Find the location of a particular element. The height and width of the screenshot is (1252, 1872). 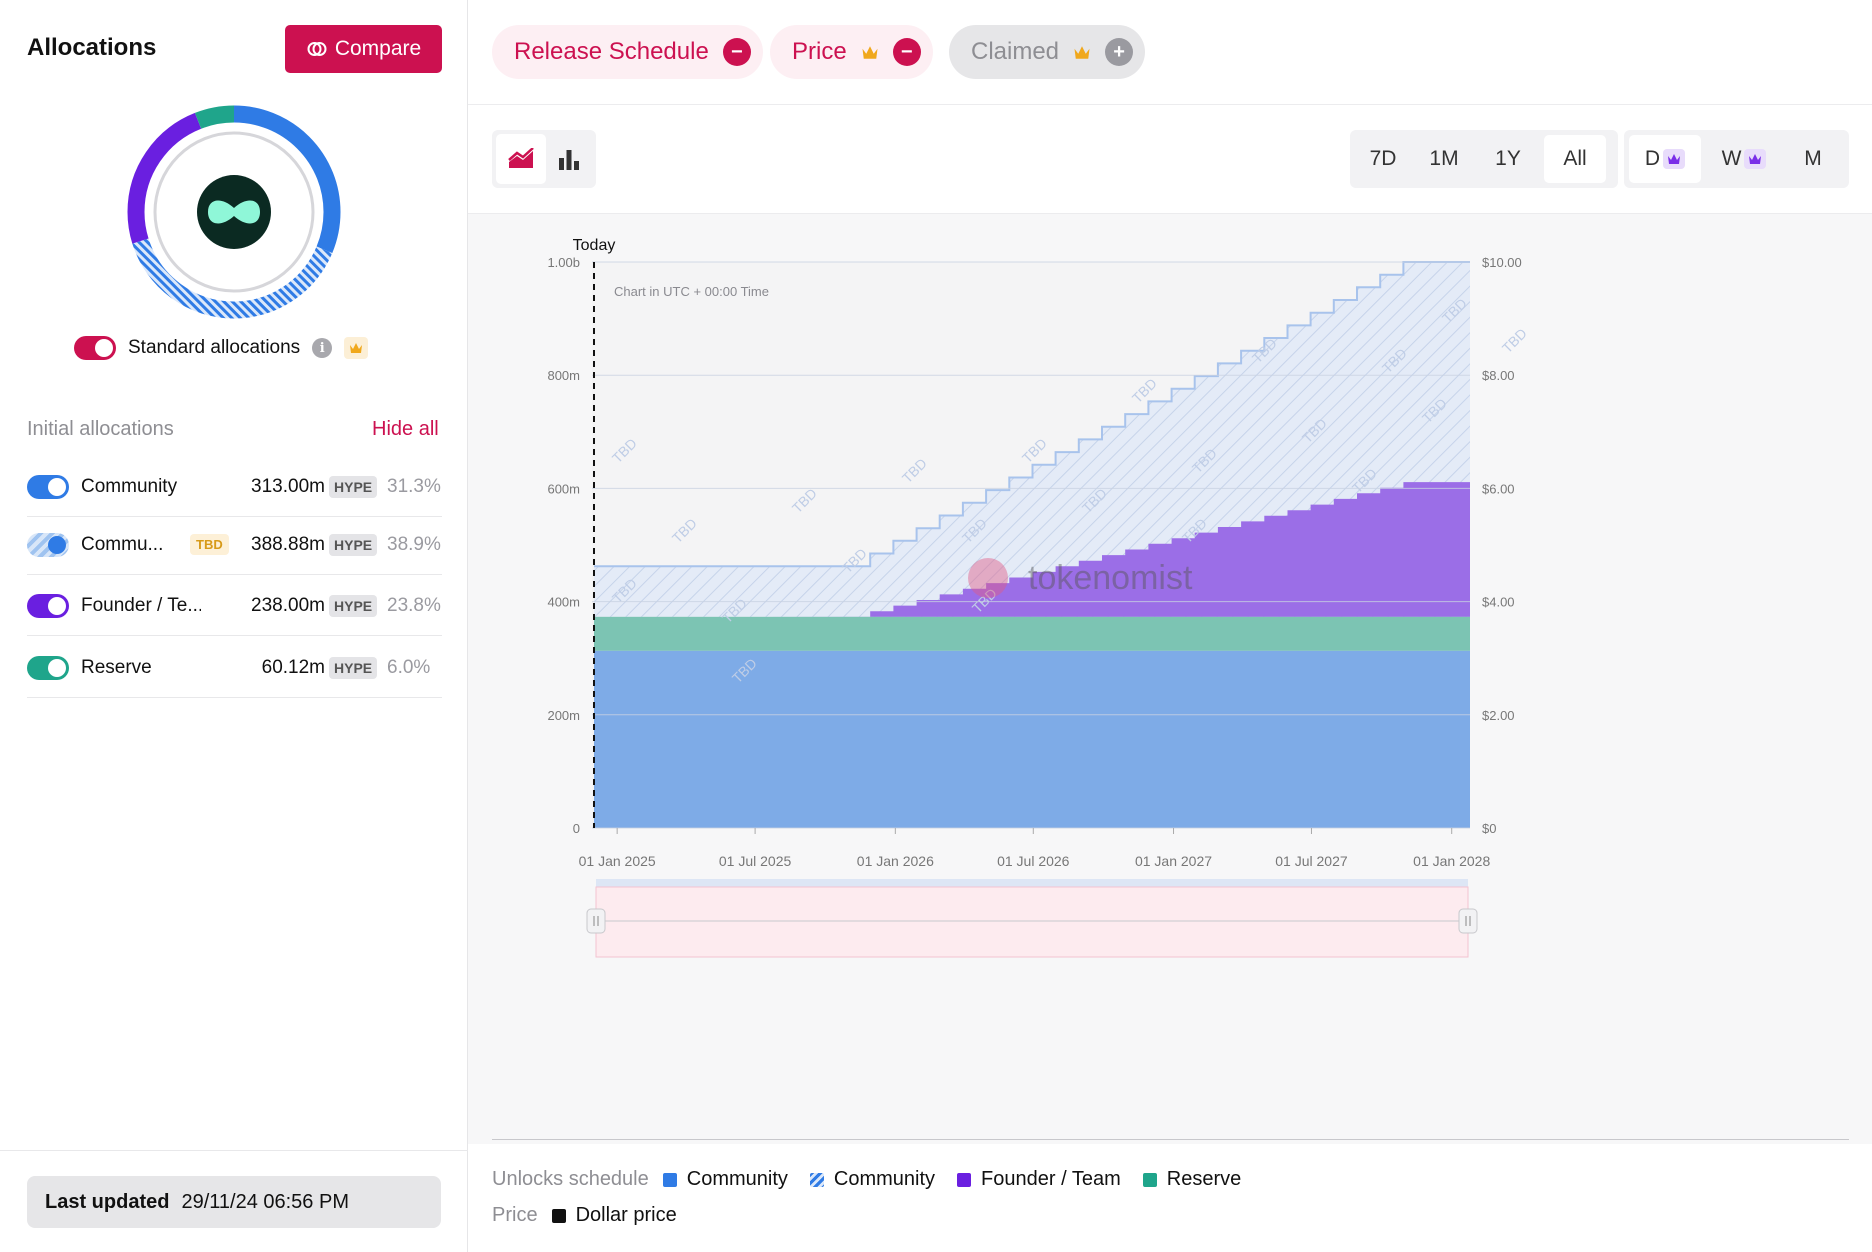

area-chart-icon is located at coordinates (521, 158).